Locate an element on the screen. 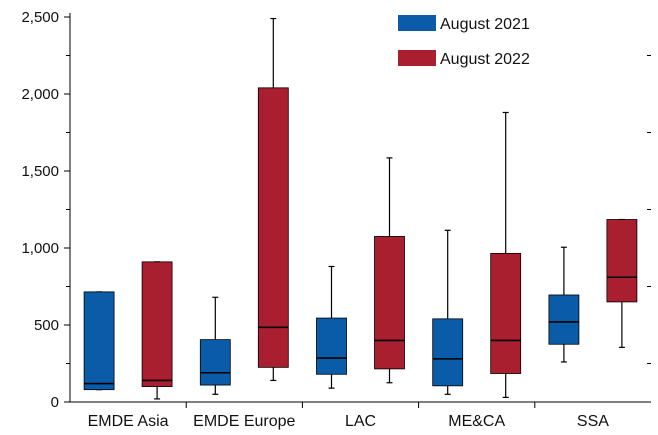  legend: August 2021 August 2022 is located at coordinates (464, 41).